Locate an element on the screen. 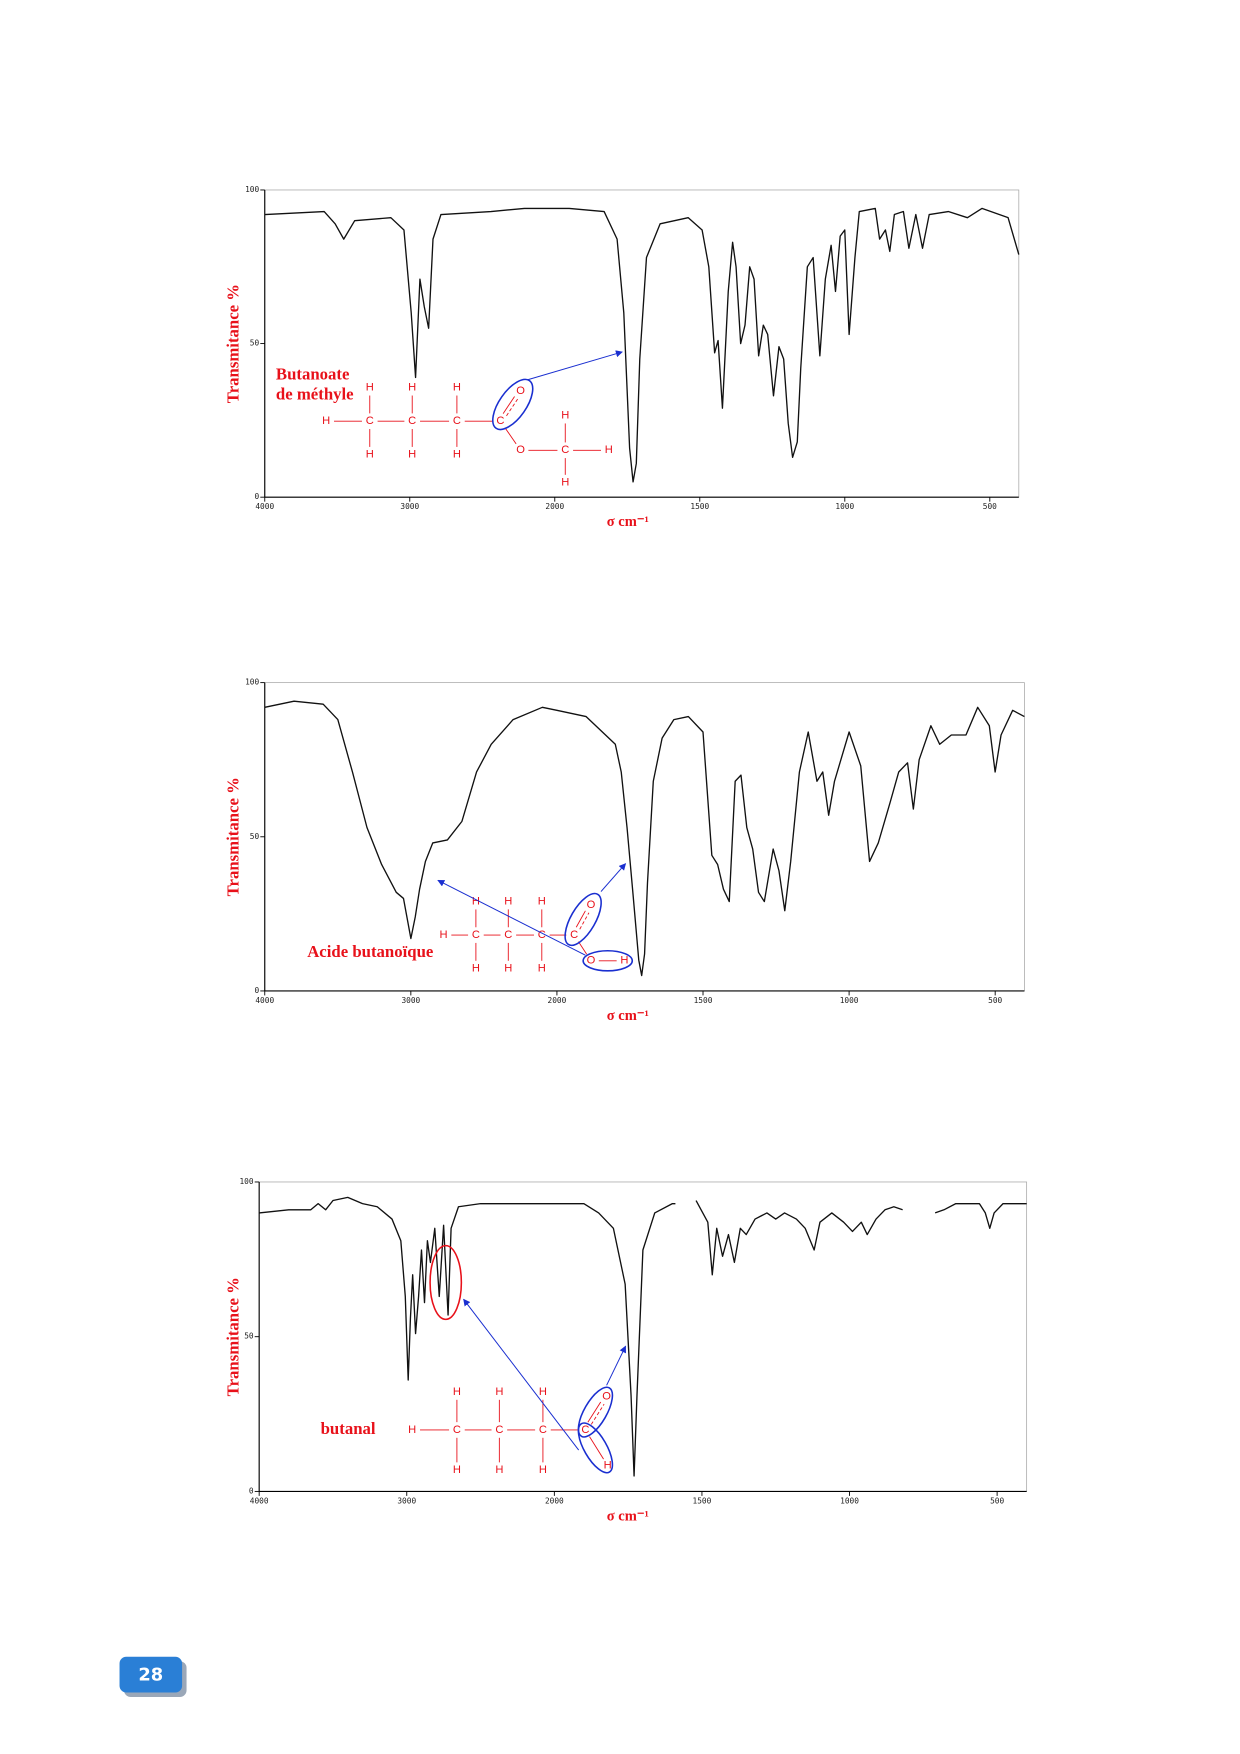 The width and height of the screenshot is (1240, 1754). compound-name: butanal is located at coordinates (348, 1428).